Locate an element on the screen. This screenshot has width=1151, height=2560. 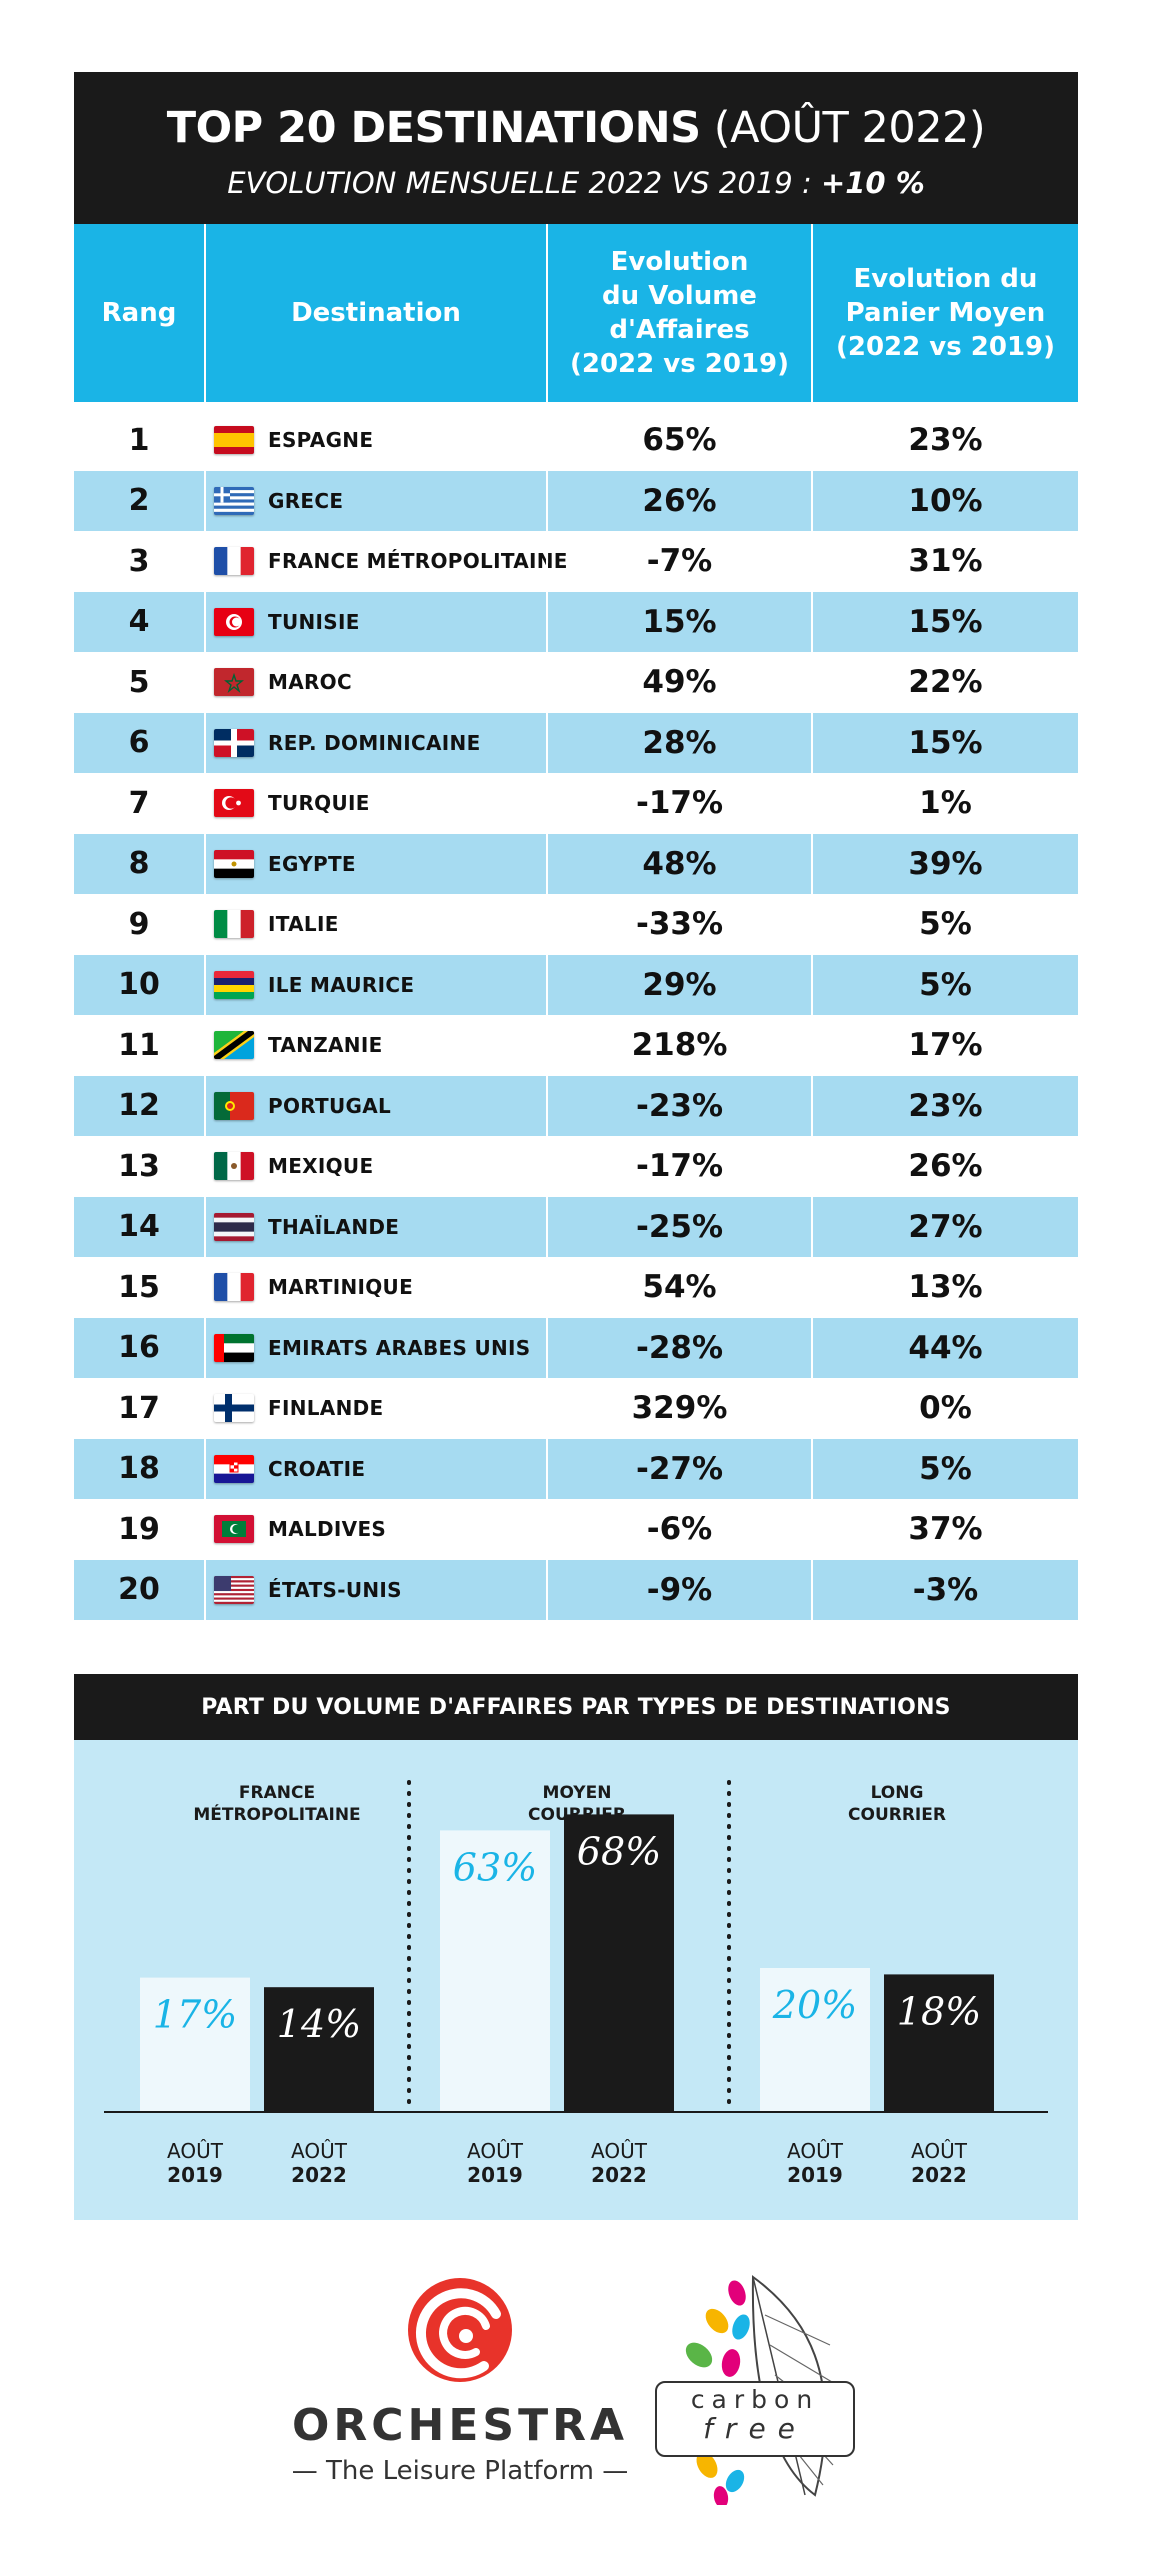
uae-flag-icon is located at coordinates (234, 1347).